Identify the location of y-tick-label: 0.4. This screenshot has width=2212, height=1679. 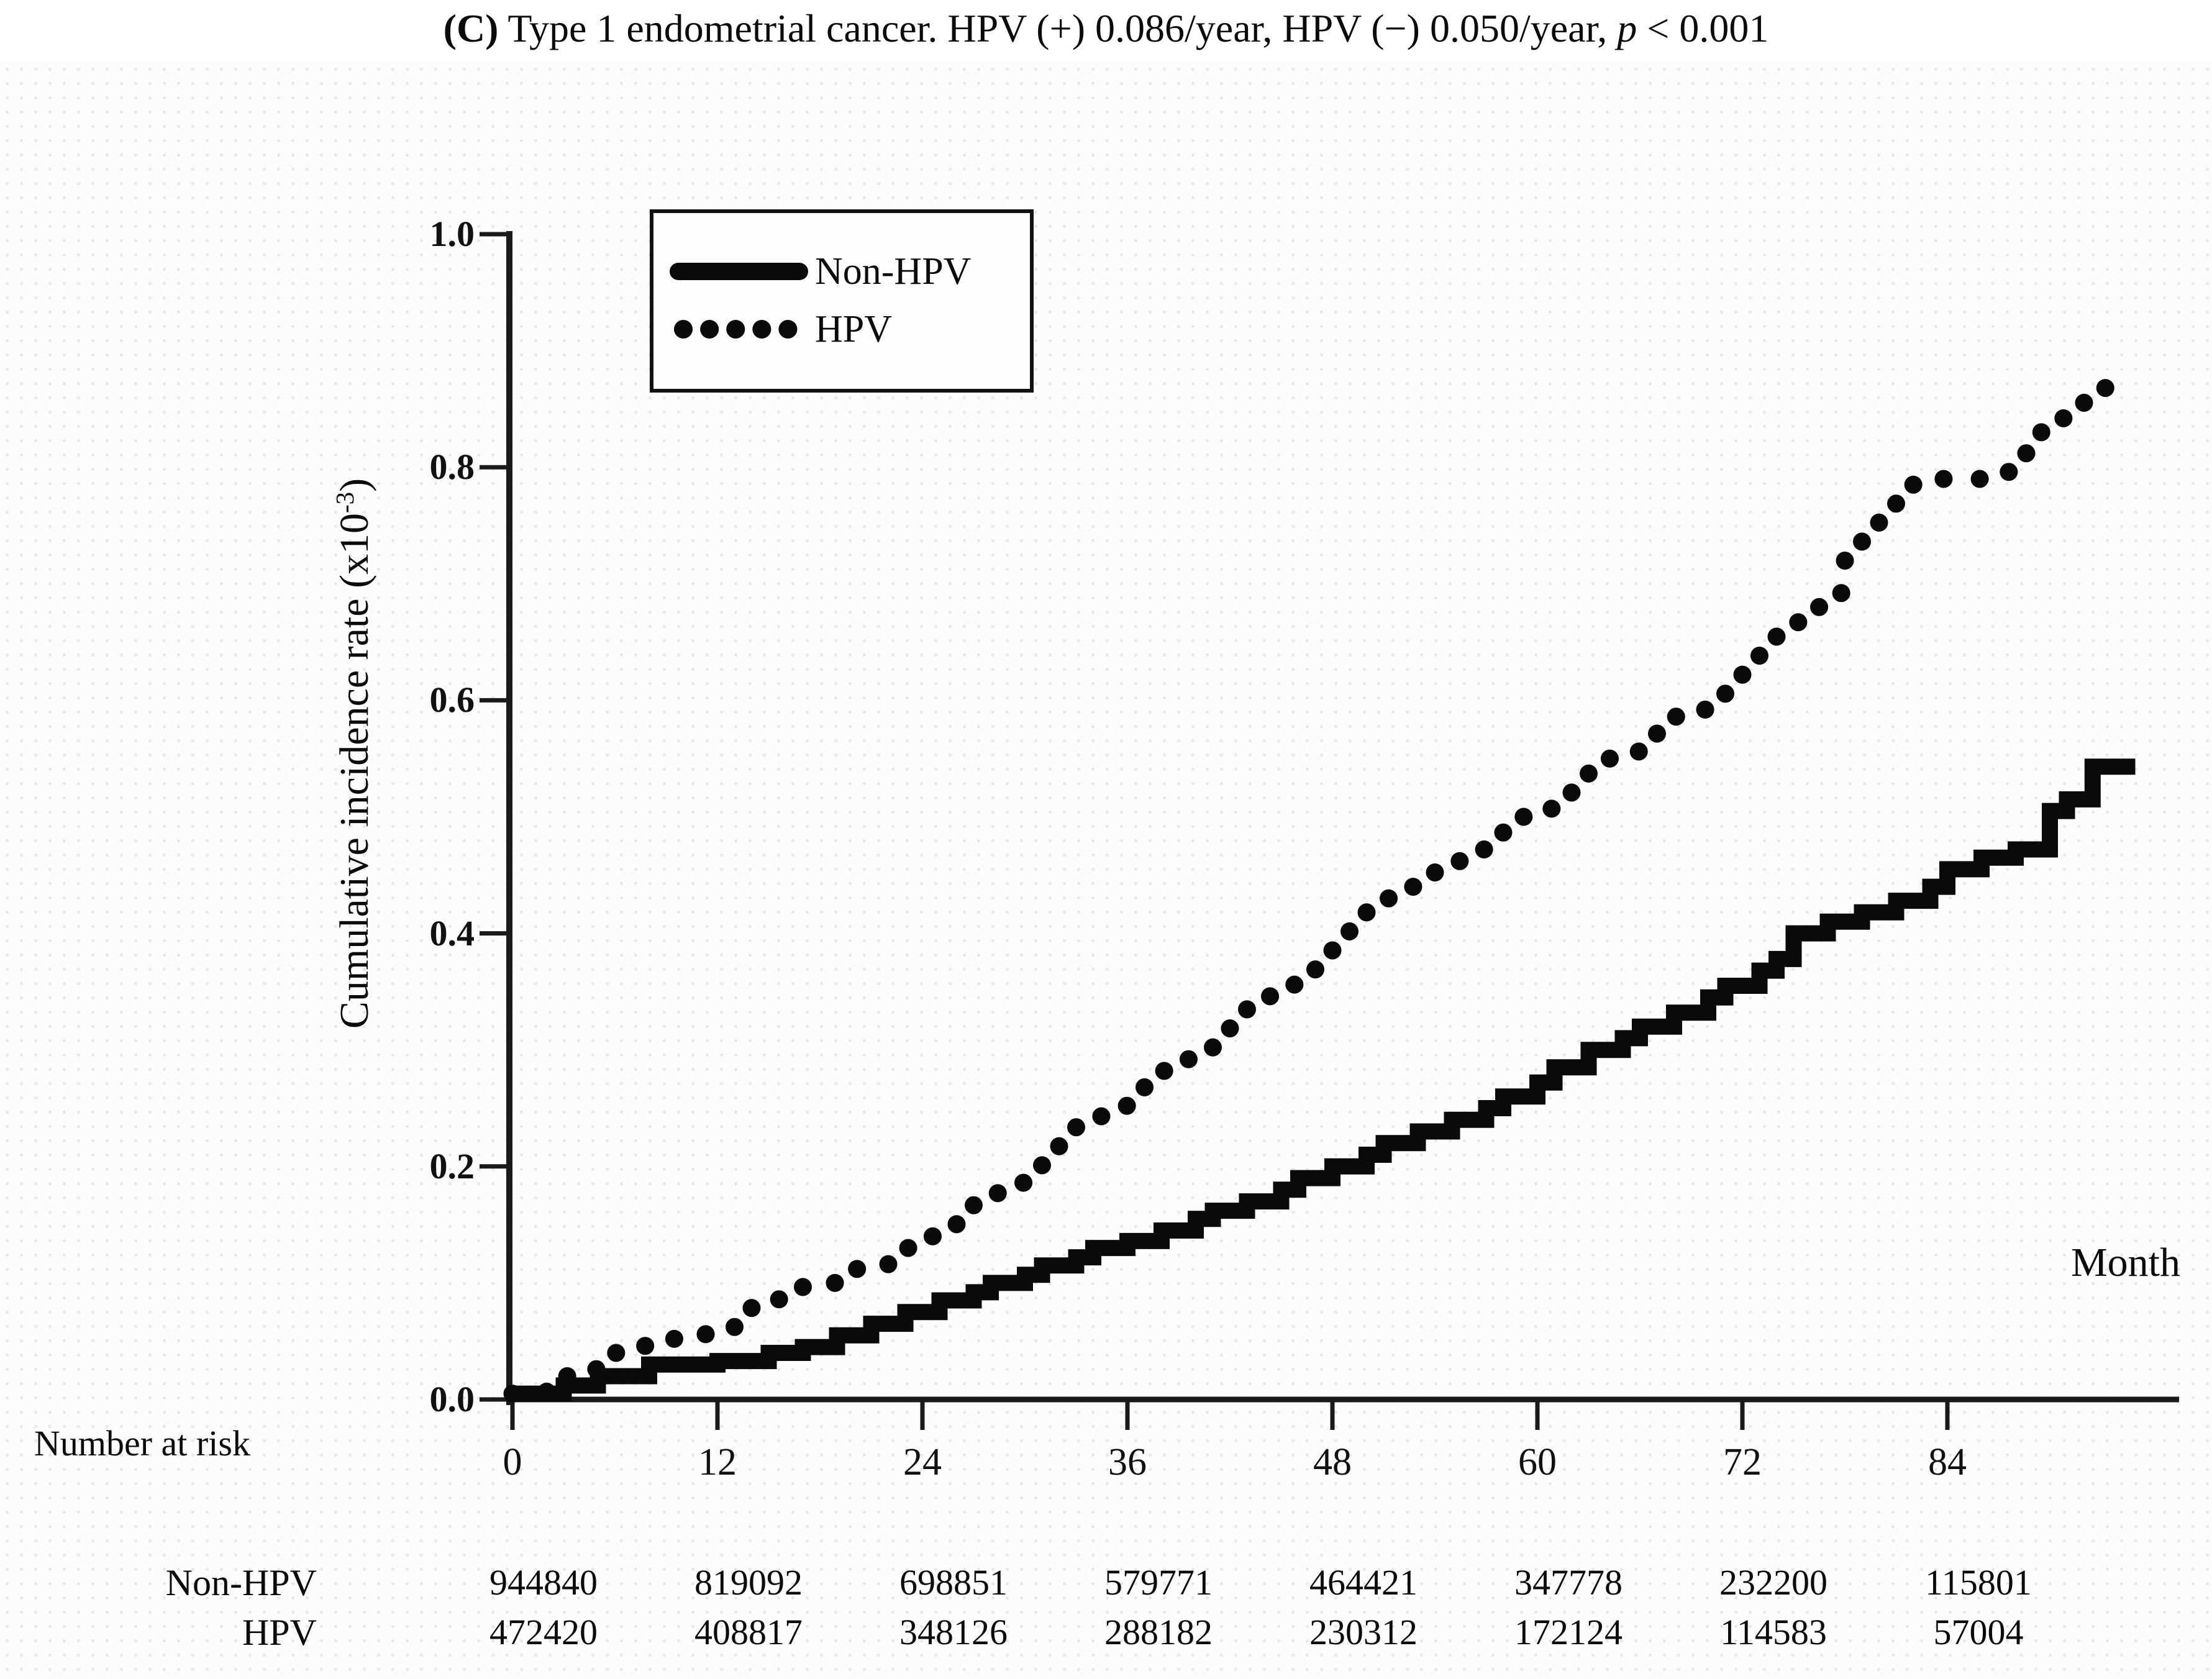
(452, 933).